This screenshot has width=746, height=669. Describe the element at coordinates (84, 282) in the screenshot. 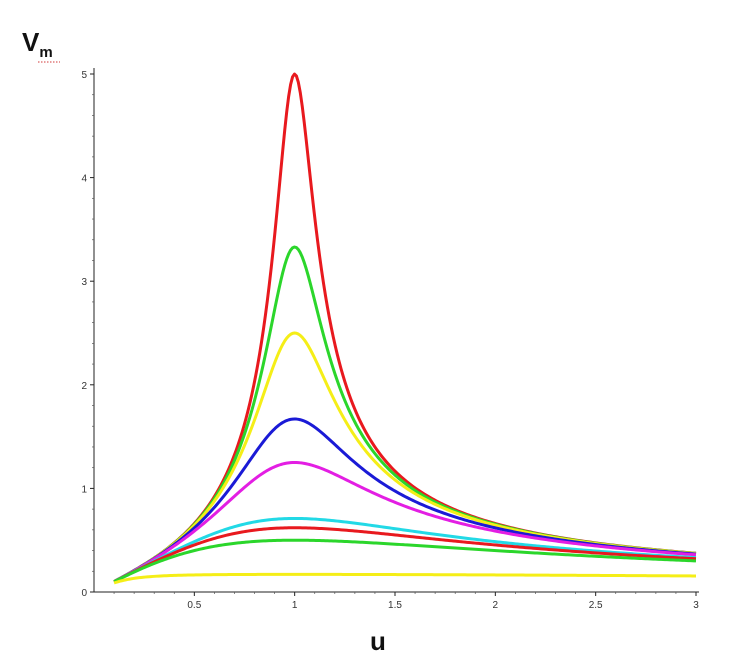

I see `y-tick-label: 3` at that location.